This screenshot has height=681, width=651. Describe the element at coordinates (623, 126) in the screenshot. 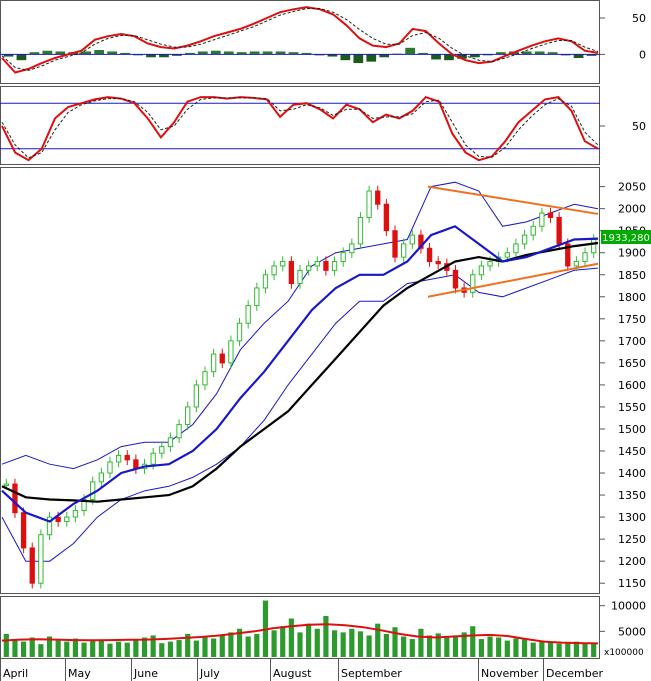

I see `stochastic-axis: 50` at that location.